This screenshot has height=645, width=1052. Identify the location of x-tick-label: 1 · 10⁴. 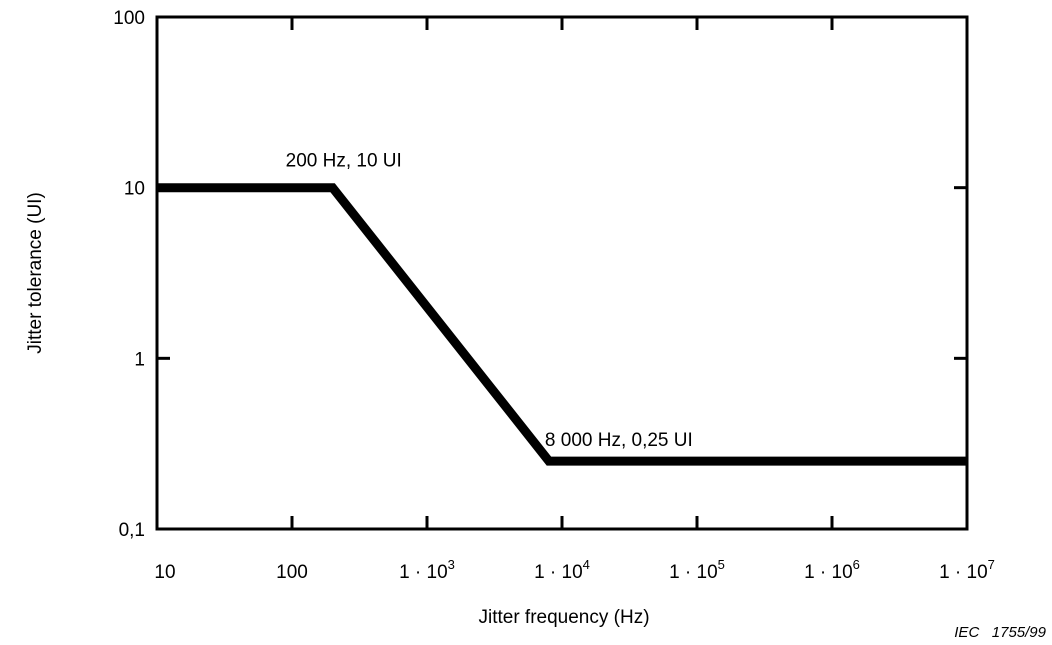
(562, 570).